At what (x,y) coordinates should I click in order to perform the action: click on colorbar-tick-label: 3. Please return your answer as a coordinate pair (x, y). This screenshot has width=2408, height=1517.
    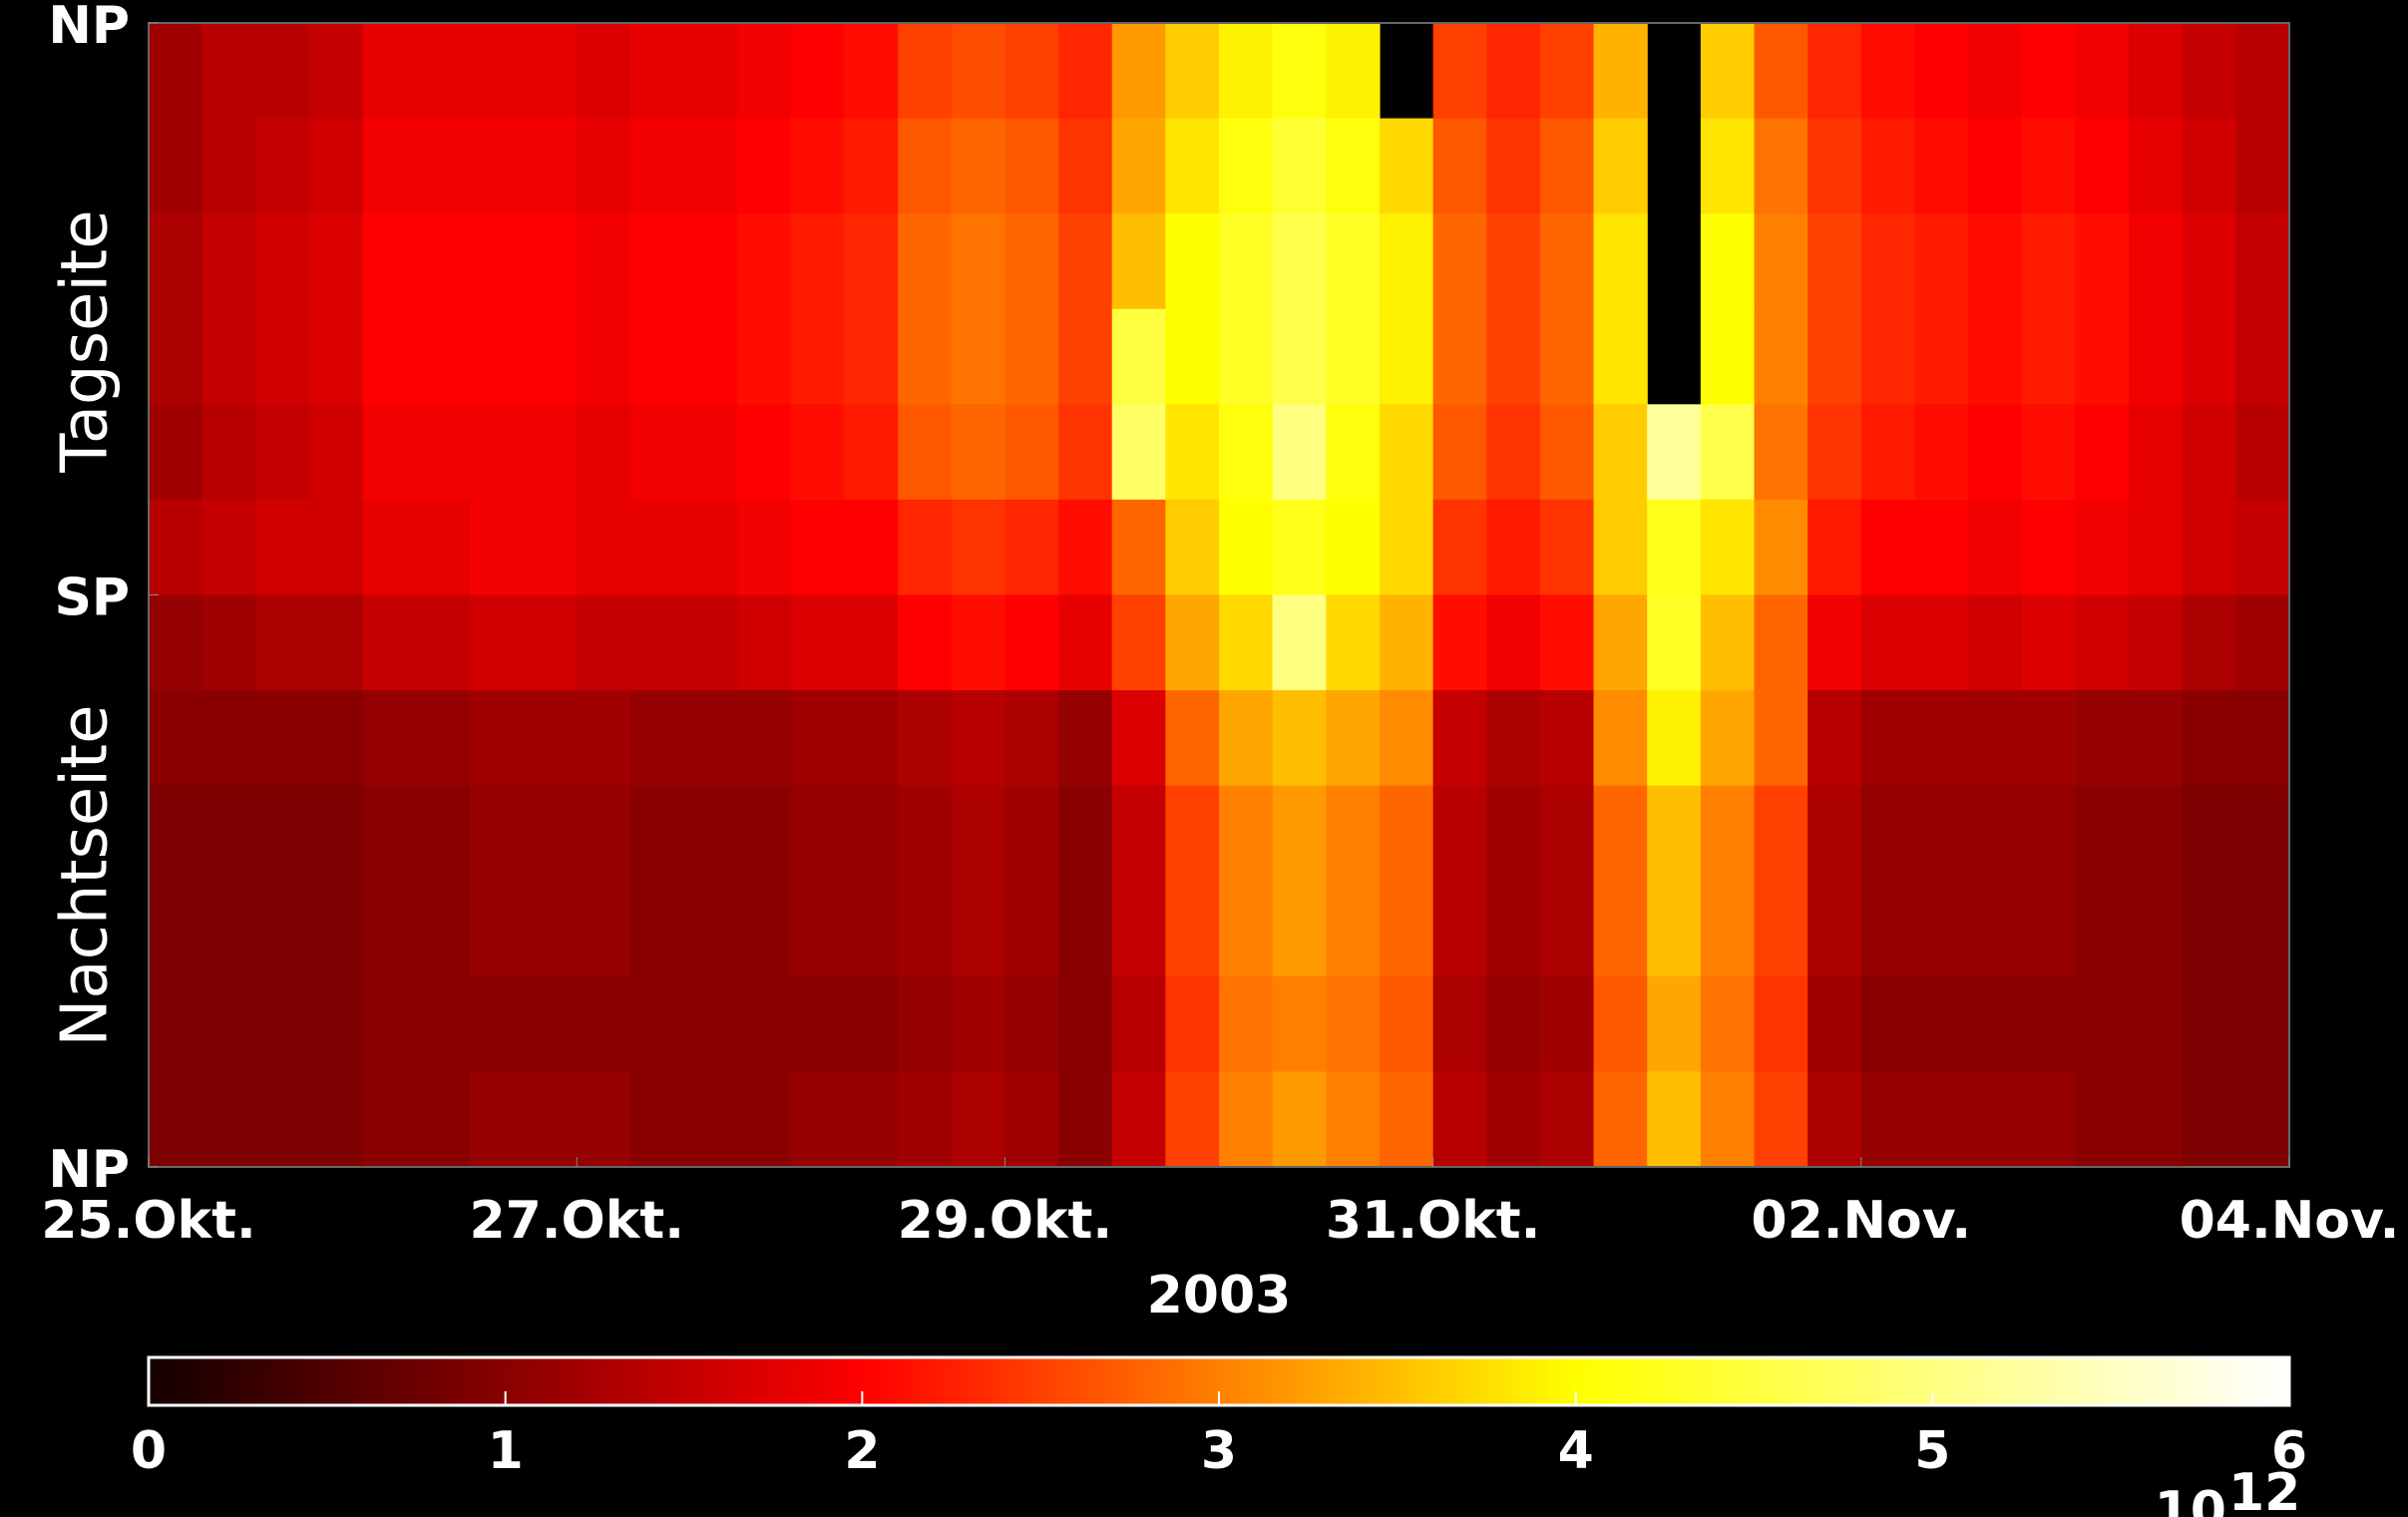
    Looking at the image, I should click on (1219, 1451).